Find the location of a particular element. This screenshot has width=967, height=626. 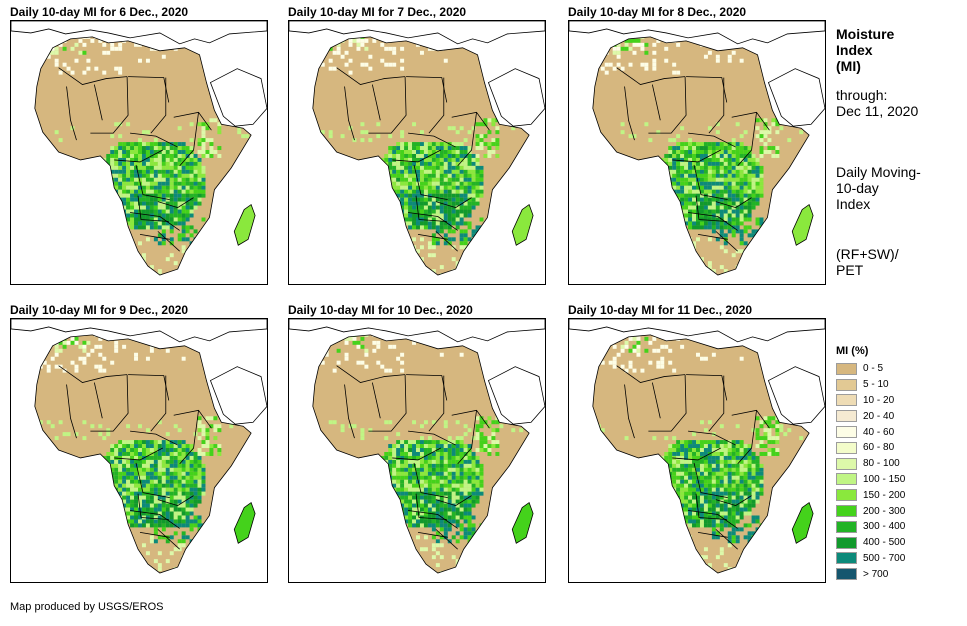

legend-title: MI (%) is located at coordinates (852, 351).